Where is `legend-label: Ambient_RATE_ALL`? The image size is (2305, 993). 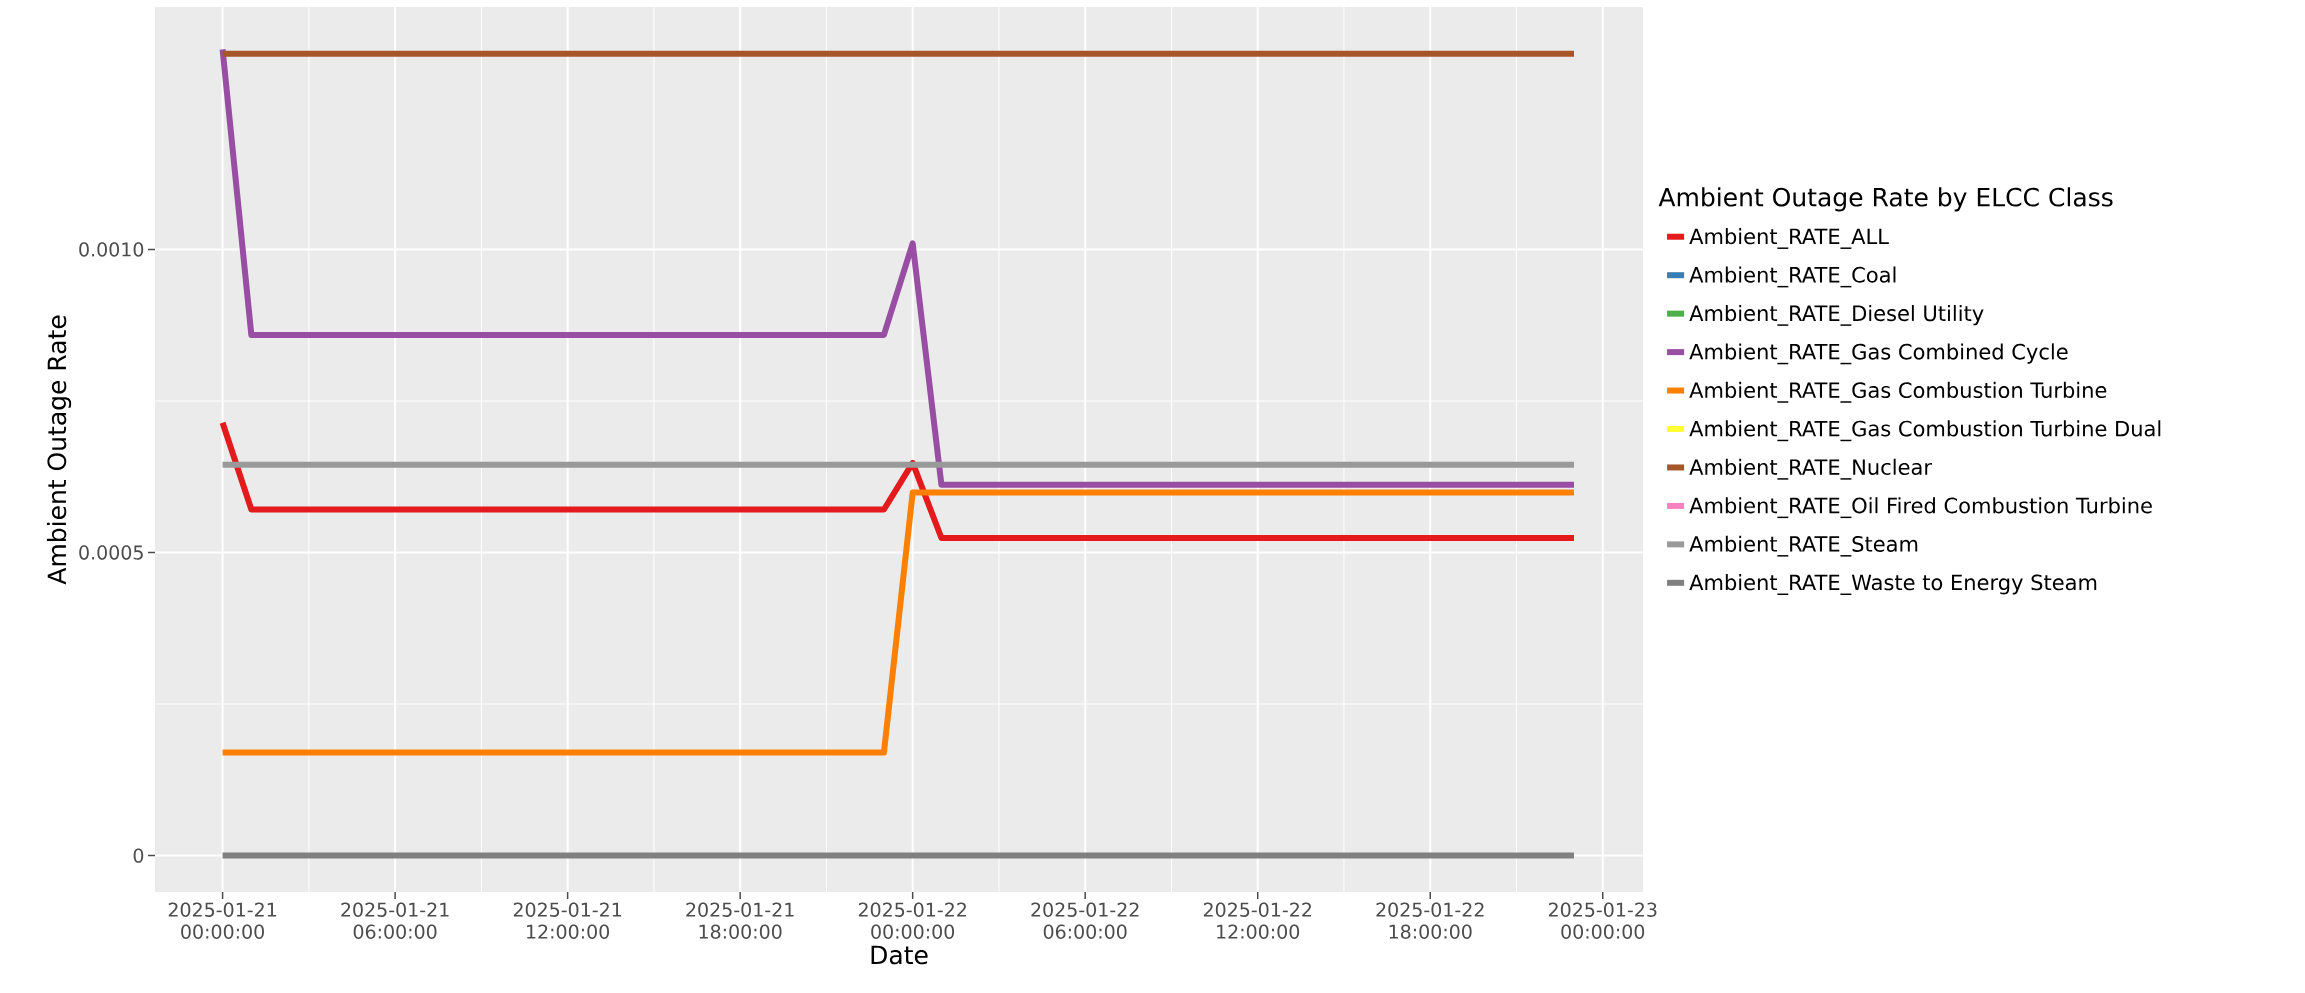 legend-label: Ambient_RATE_ALL is located at coordinates (1789, 238).